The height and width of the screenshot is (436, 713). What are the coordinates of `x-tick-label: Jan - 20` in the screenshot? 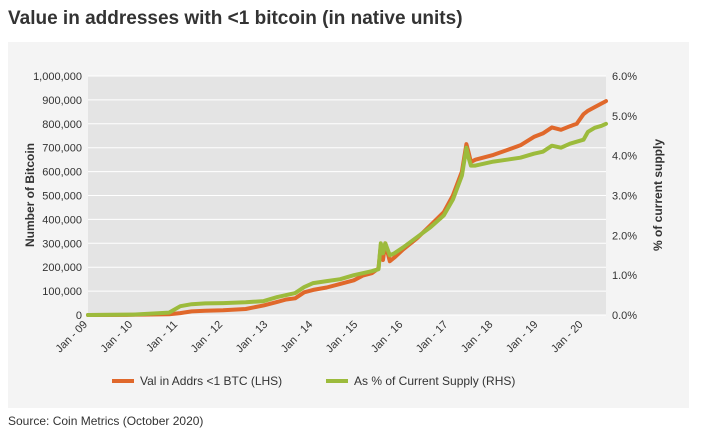 It's located at (567, 337).